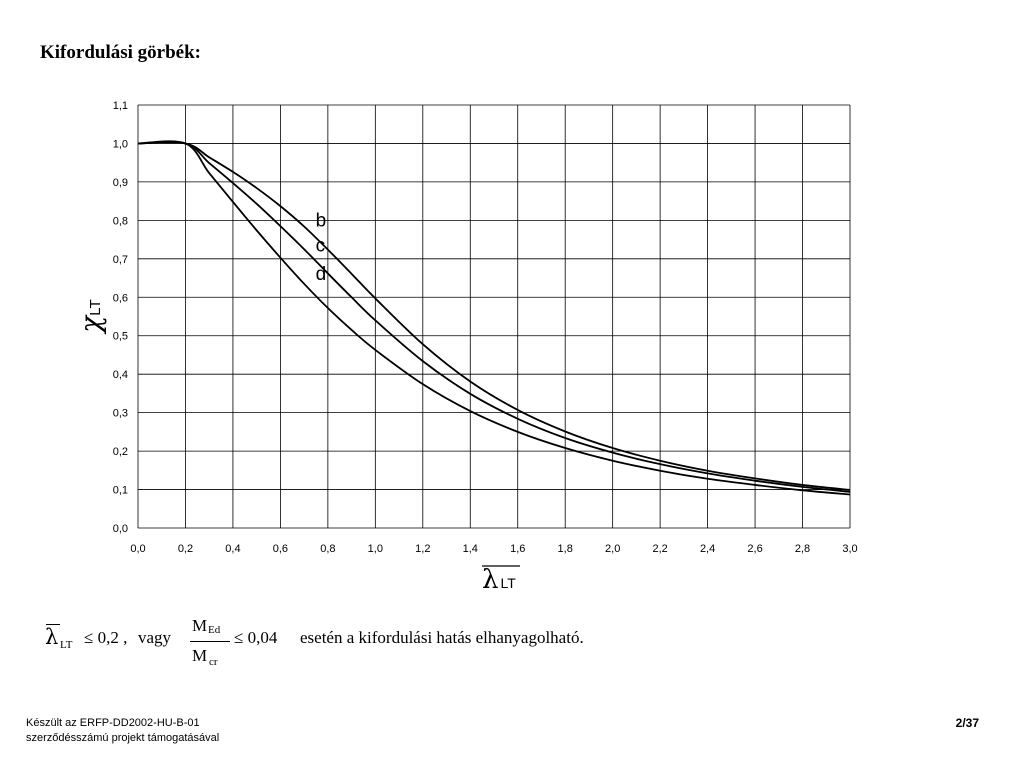 The height and width of the screenshot is (768, 1024). I want to click on x-axis-label-sub: LT, so click(508, 583).